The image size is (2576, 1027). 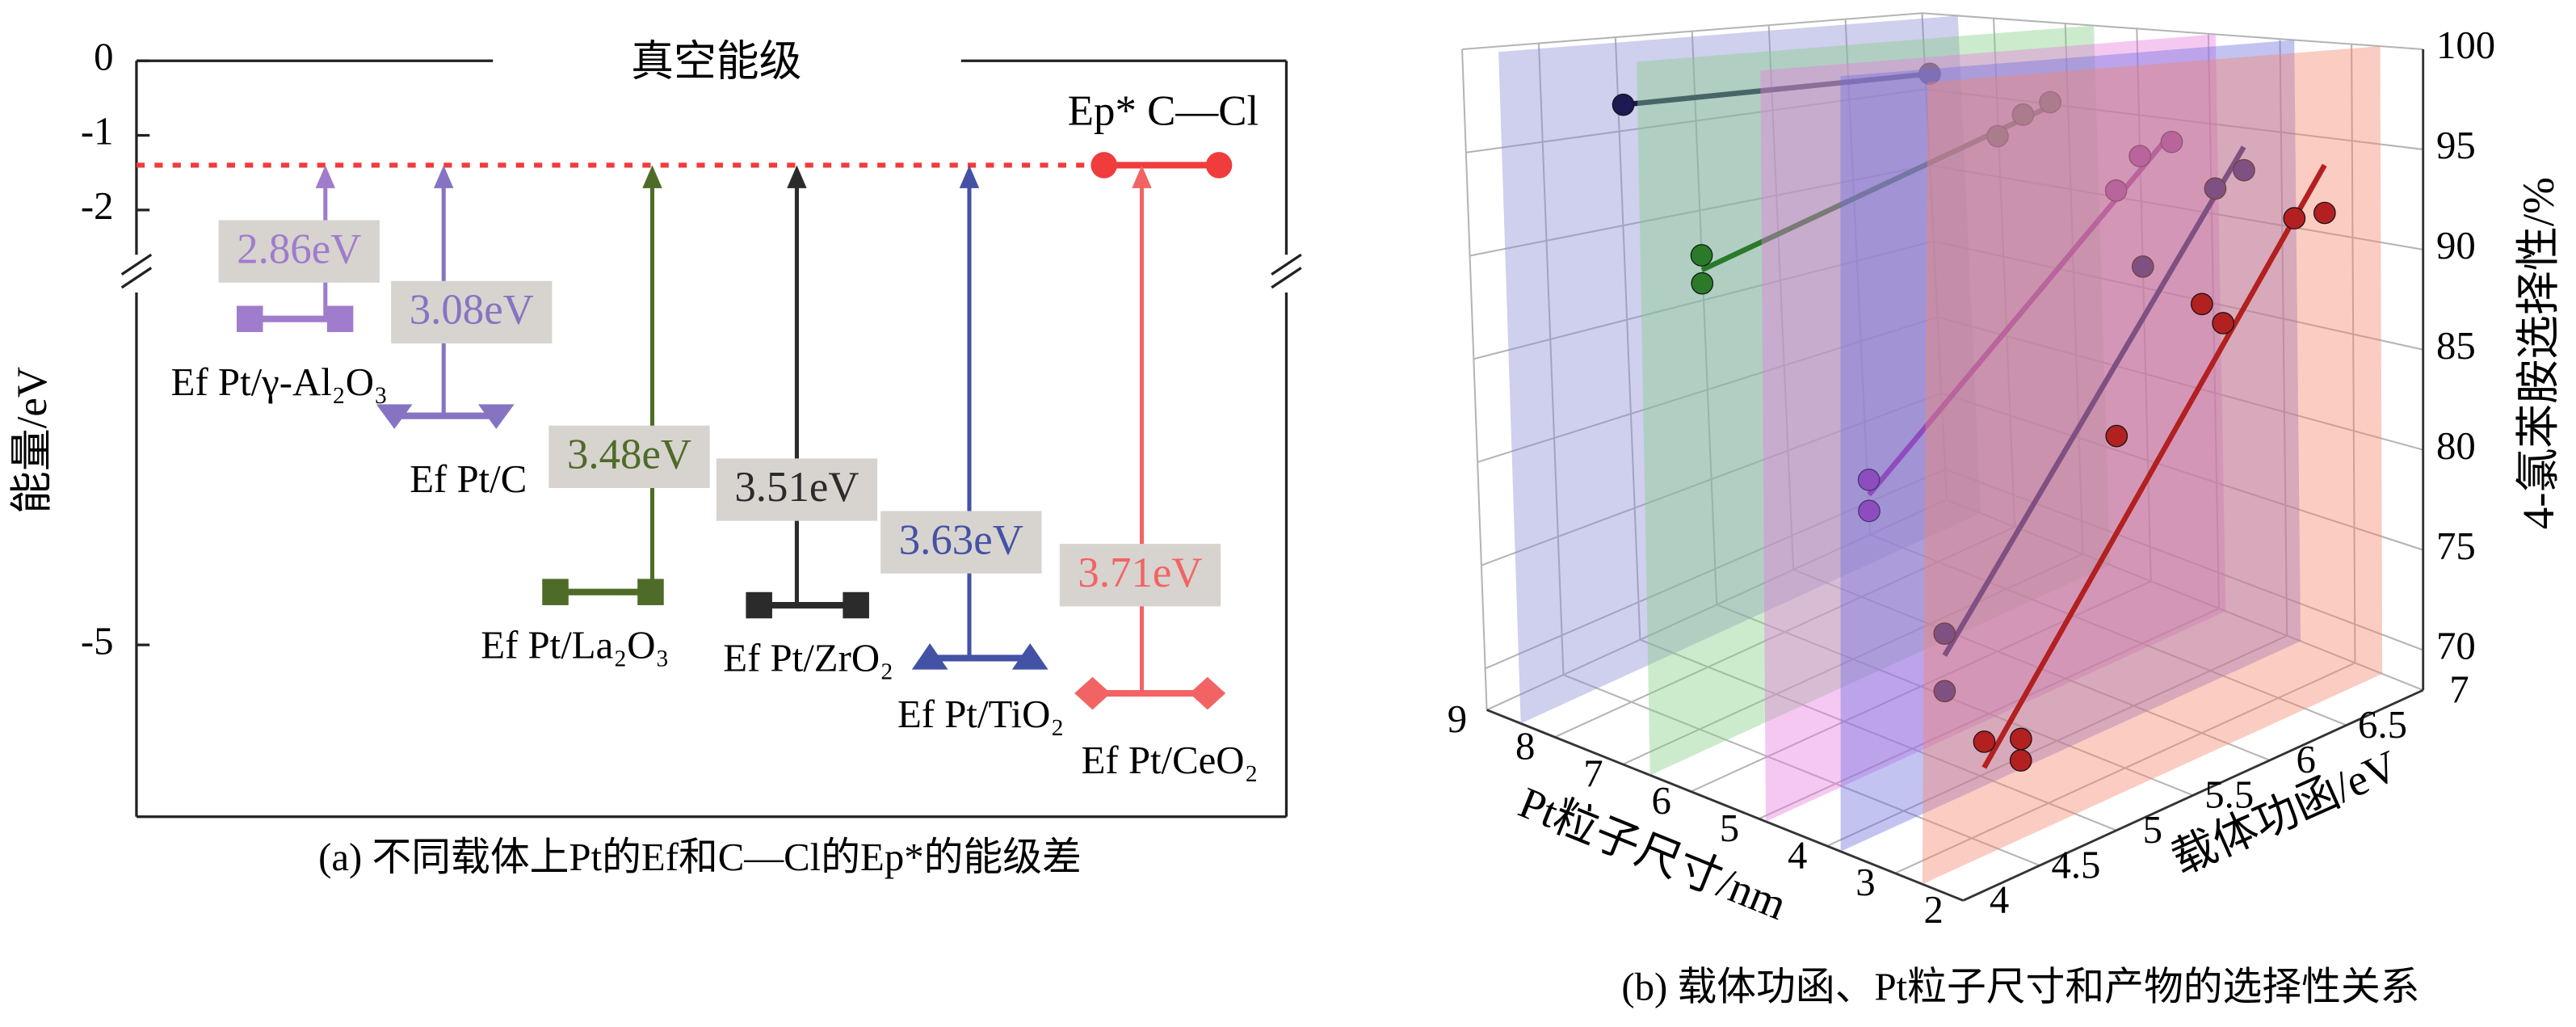 I want to click on y-tick-label: -5, so click(x=98, y=641).